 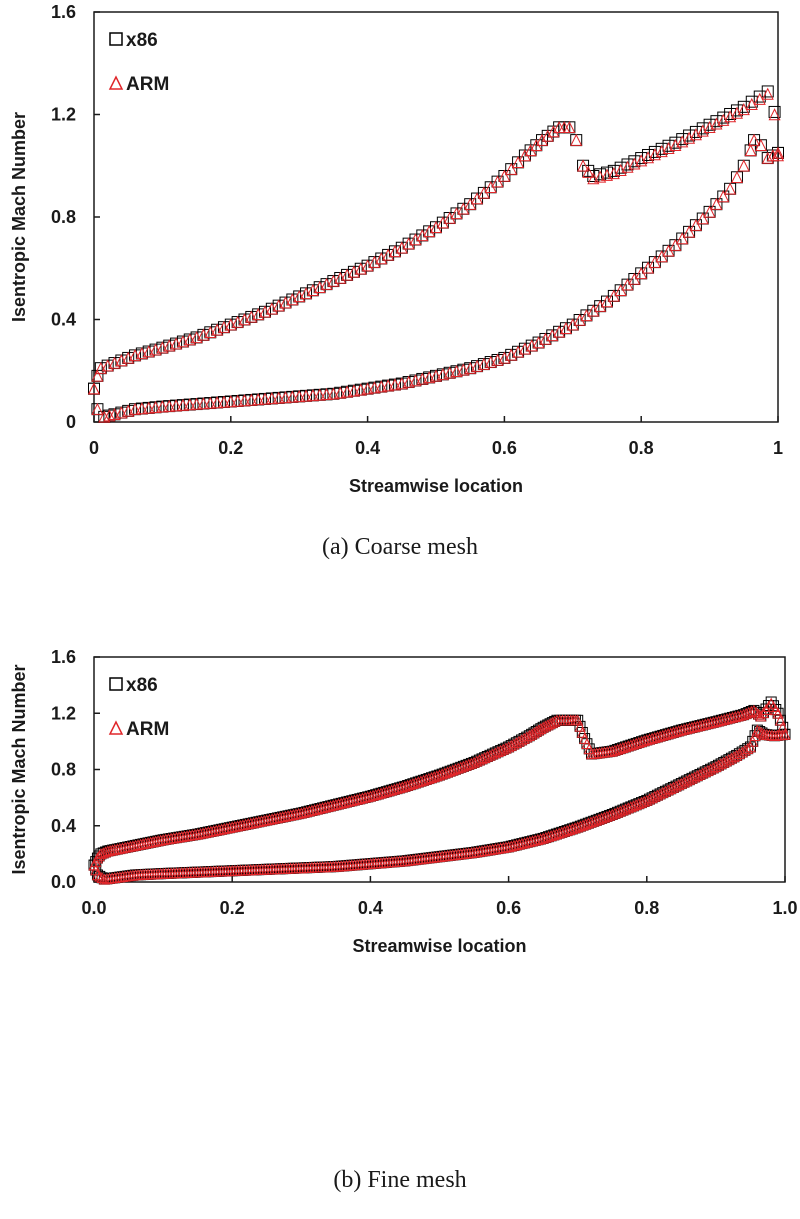 I want to click on legend-marker-triangle, so click(x=116, y=82).